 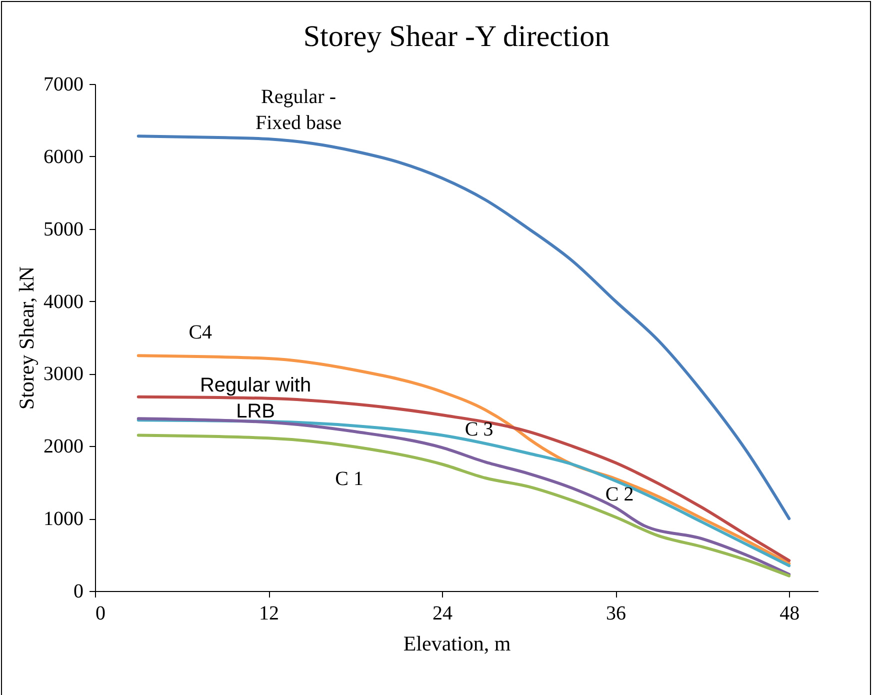 What do you see at coordinates (298, 110) in the screenshot?
I see `series-label: Regular - Fixed base` at bounding box center [298, 110].